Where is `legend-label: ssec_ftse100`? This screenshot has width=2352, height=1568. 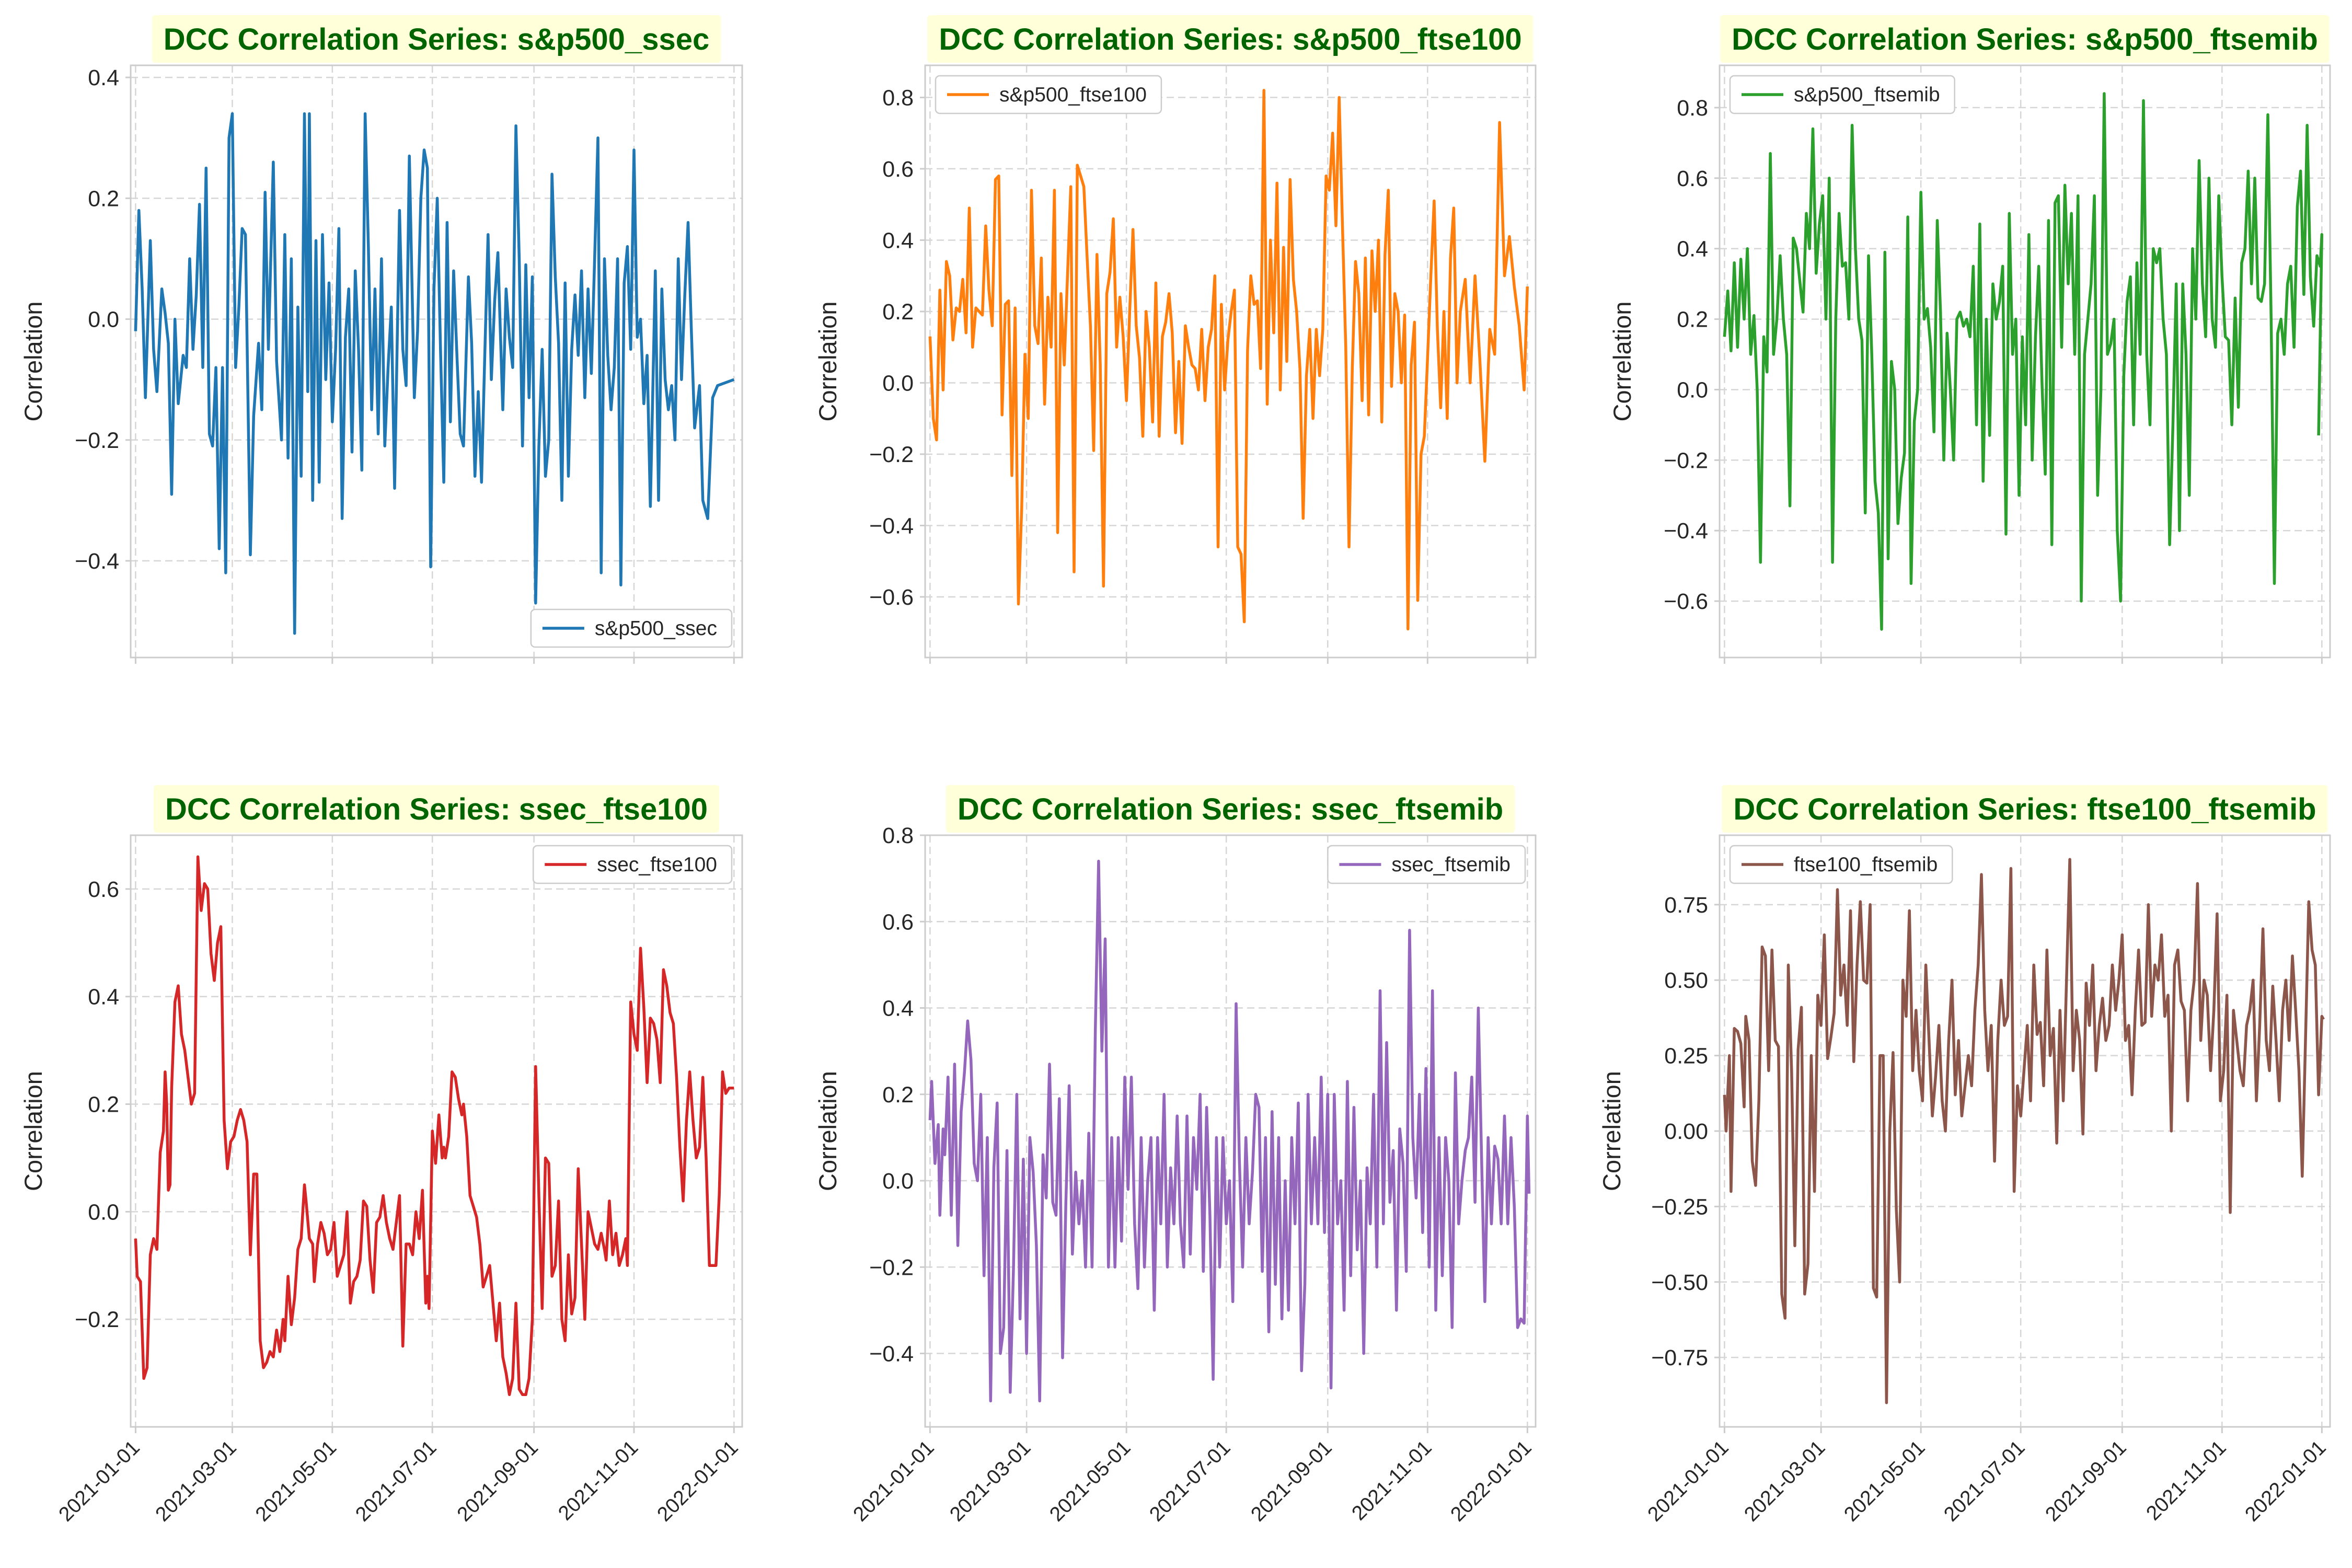 legend-label: ssec_ftse100 is located at coordinates (657, 865).